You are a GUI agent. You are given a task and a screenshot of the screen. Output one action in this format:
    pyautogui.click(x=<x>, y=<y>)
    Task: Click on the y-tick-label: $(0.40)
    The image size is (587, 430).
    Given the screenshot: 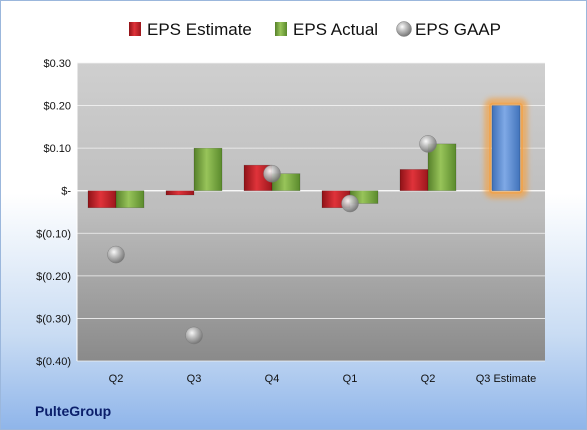 What is the action you would take?
    pyautogui.click(x=53, y=362)
    